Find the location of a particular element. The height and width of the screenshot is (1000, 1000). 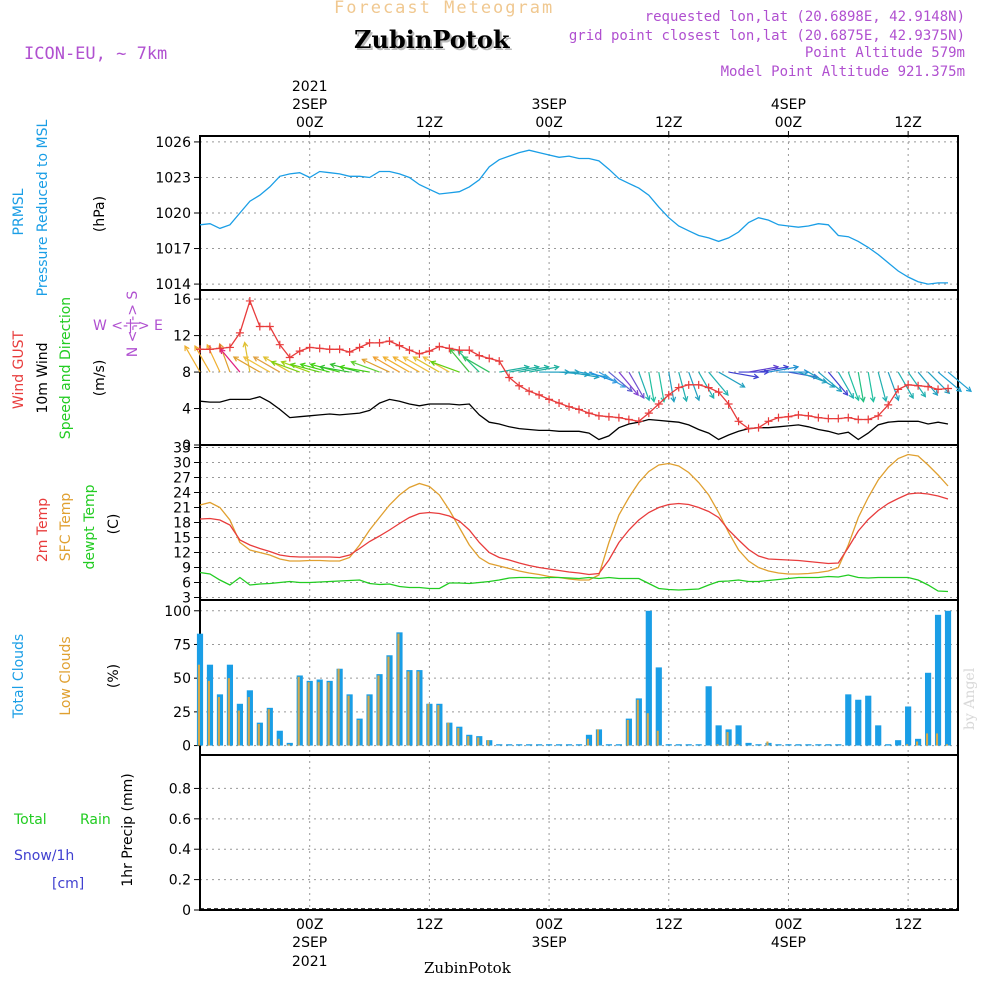

compass-we: W <-|-> E is located at coordinates (128, 326).